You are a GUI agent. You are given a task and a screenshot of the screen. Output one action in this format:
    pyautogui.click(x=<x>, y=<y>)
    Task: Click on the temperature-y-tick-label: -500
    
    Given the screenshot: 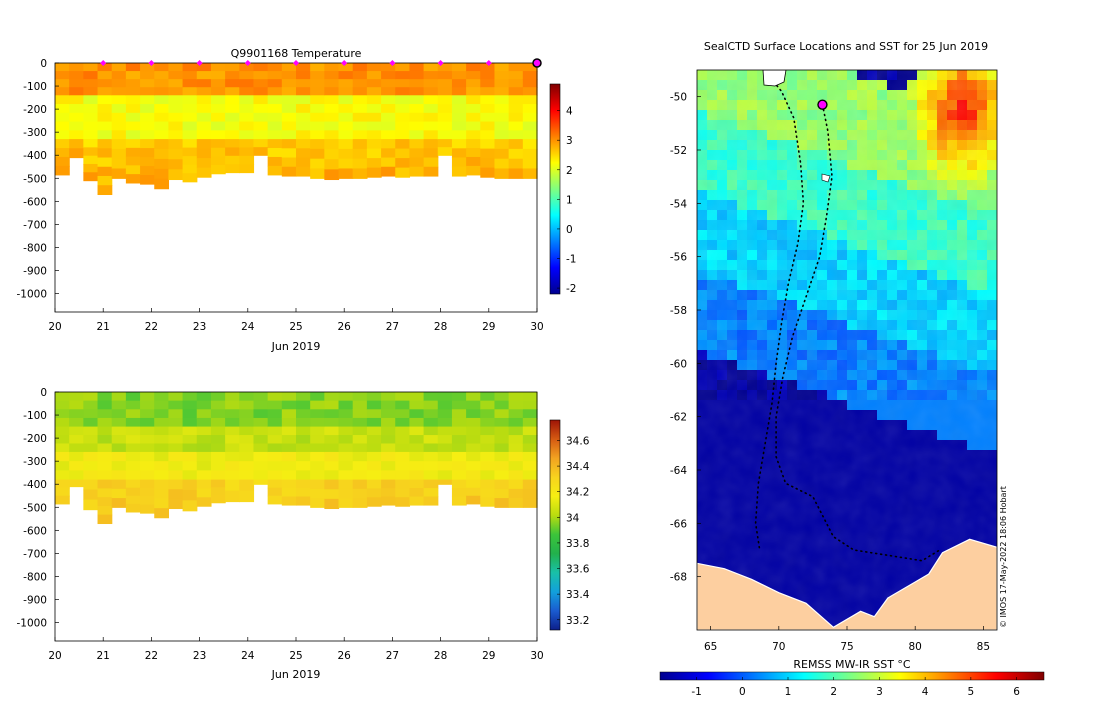 What is the action you would take?
    pyautogui.click(x=35, y=179)
    